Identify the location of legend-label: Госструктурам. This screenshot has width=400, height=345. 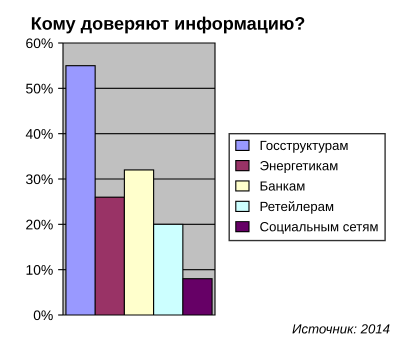
(304, 146).